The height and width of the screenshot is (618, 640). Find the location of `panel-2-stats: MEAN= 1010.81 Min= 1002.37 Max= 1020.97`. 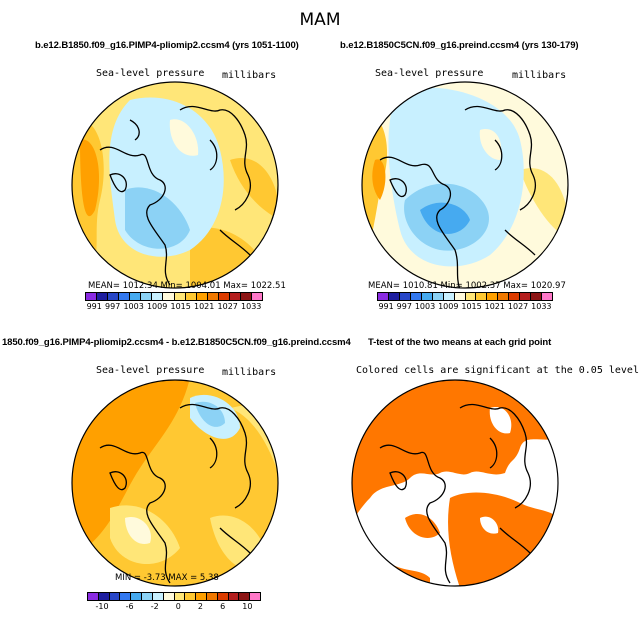

panel-2-stats: MEAN= 1010.81 Min= 1002.37 Max= 1020.97 is located at coordinates (467, 286).